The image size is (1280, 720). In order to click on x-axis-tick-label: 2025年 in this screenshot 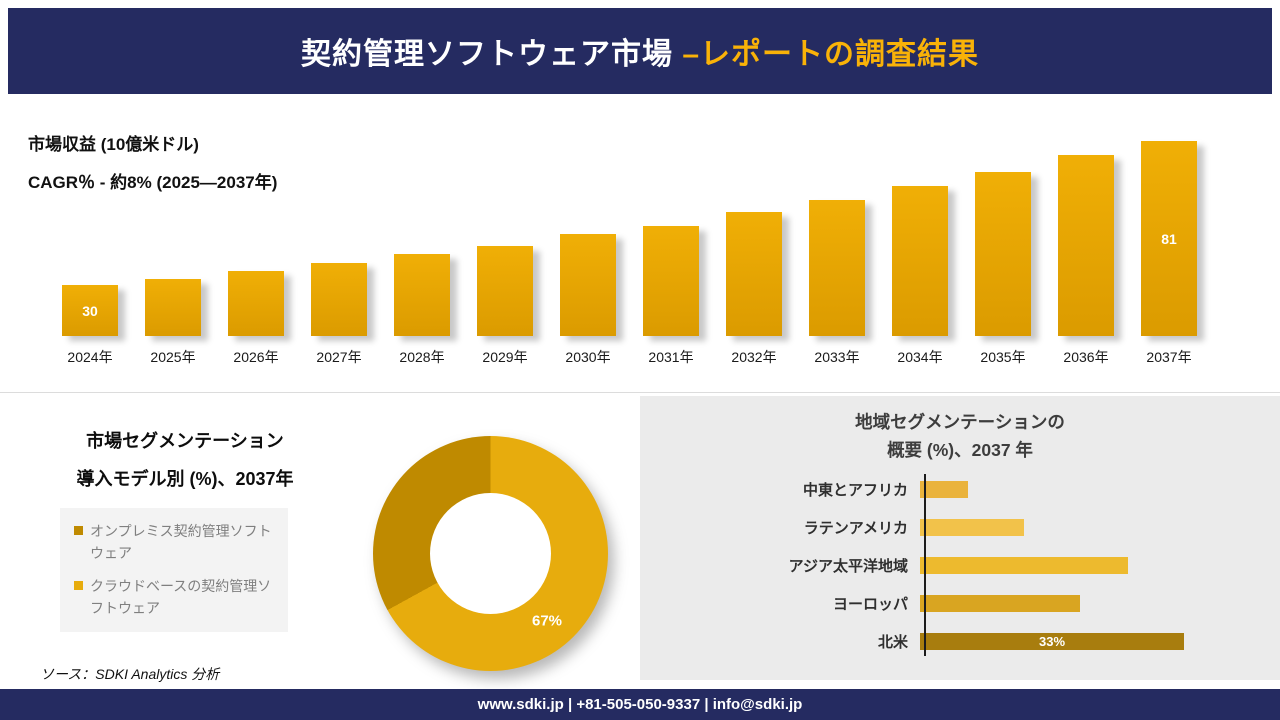, I will do `click(173, 357)`.